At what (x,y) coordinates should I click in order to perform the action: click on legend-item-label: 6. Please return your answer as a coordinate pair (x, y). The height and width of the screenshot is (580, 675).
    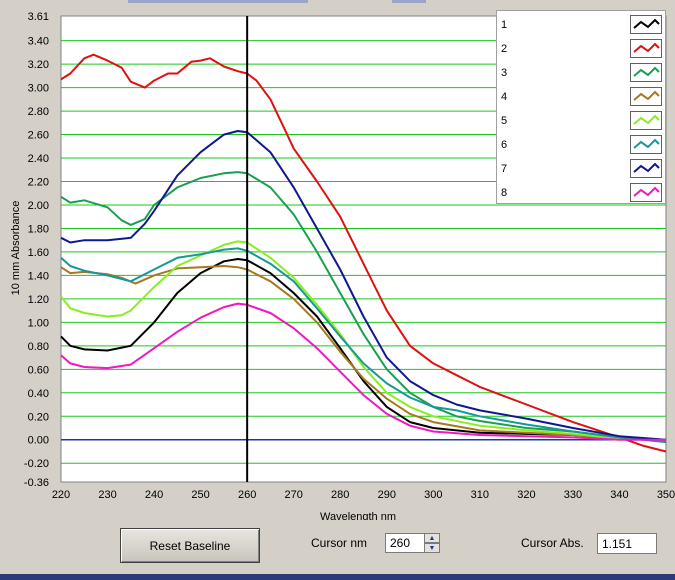
    Looking at the image, I should click on (504, 145).